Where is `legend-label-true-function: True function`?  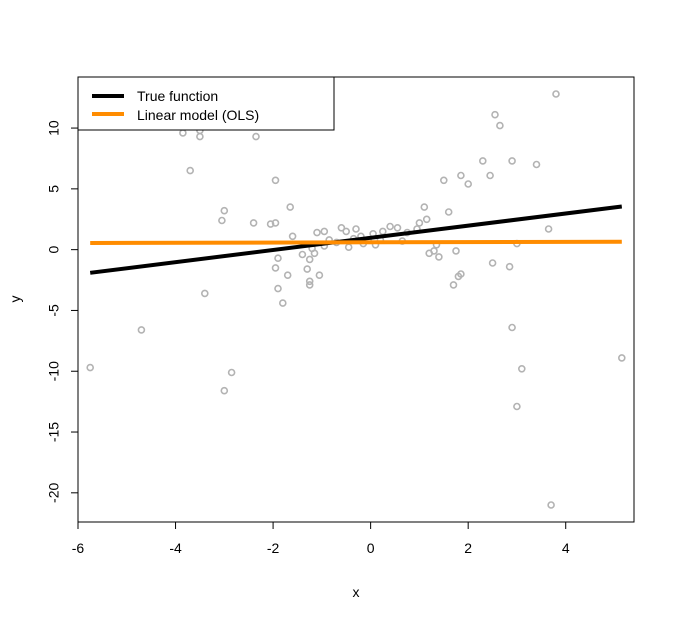
legend-label-true-function: True function is located at coordinates (177, 96).